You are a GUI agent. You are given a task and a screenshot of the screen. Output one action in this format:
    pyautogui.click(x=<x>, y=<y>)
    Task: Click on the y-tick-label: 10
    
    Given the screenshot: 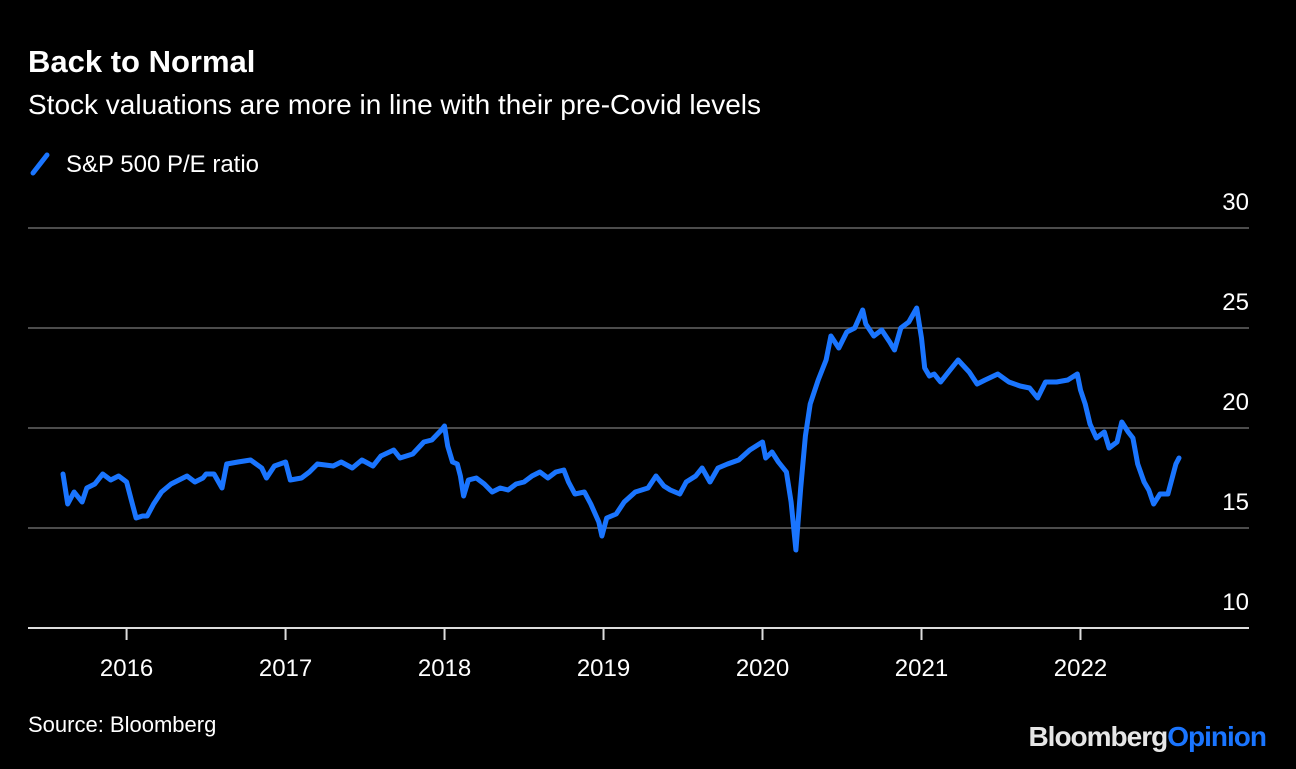 What is the action you would take?
    pyautogui.click(x=1235, y=602)
    